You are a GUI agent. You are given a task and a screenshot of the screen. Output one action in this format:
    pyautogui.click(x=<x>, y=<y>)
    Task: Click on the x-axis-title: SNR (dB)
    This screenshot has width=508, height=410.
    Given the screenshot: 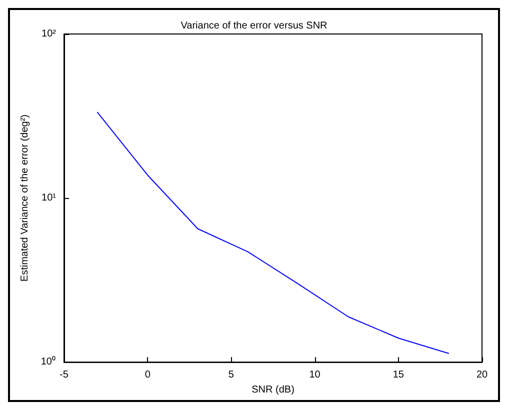 What is the action you would take?
    pyautogui.click(x=273, y=390)
    